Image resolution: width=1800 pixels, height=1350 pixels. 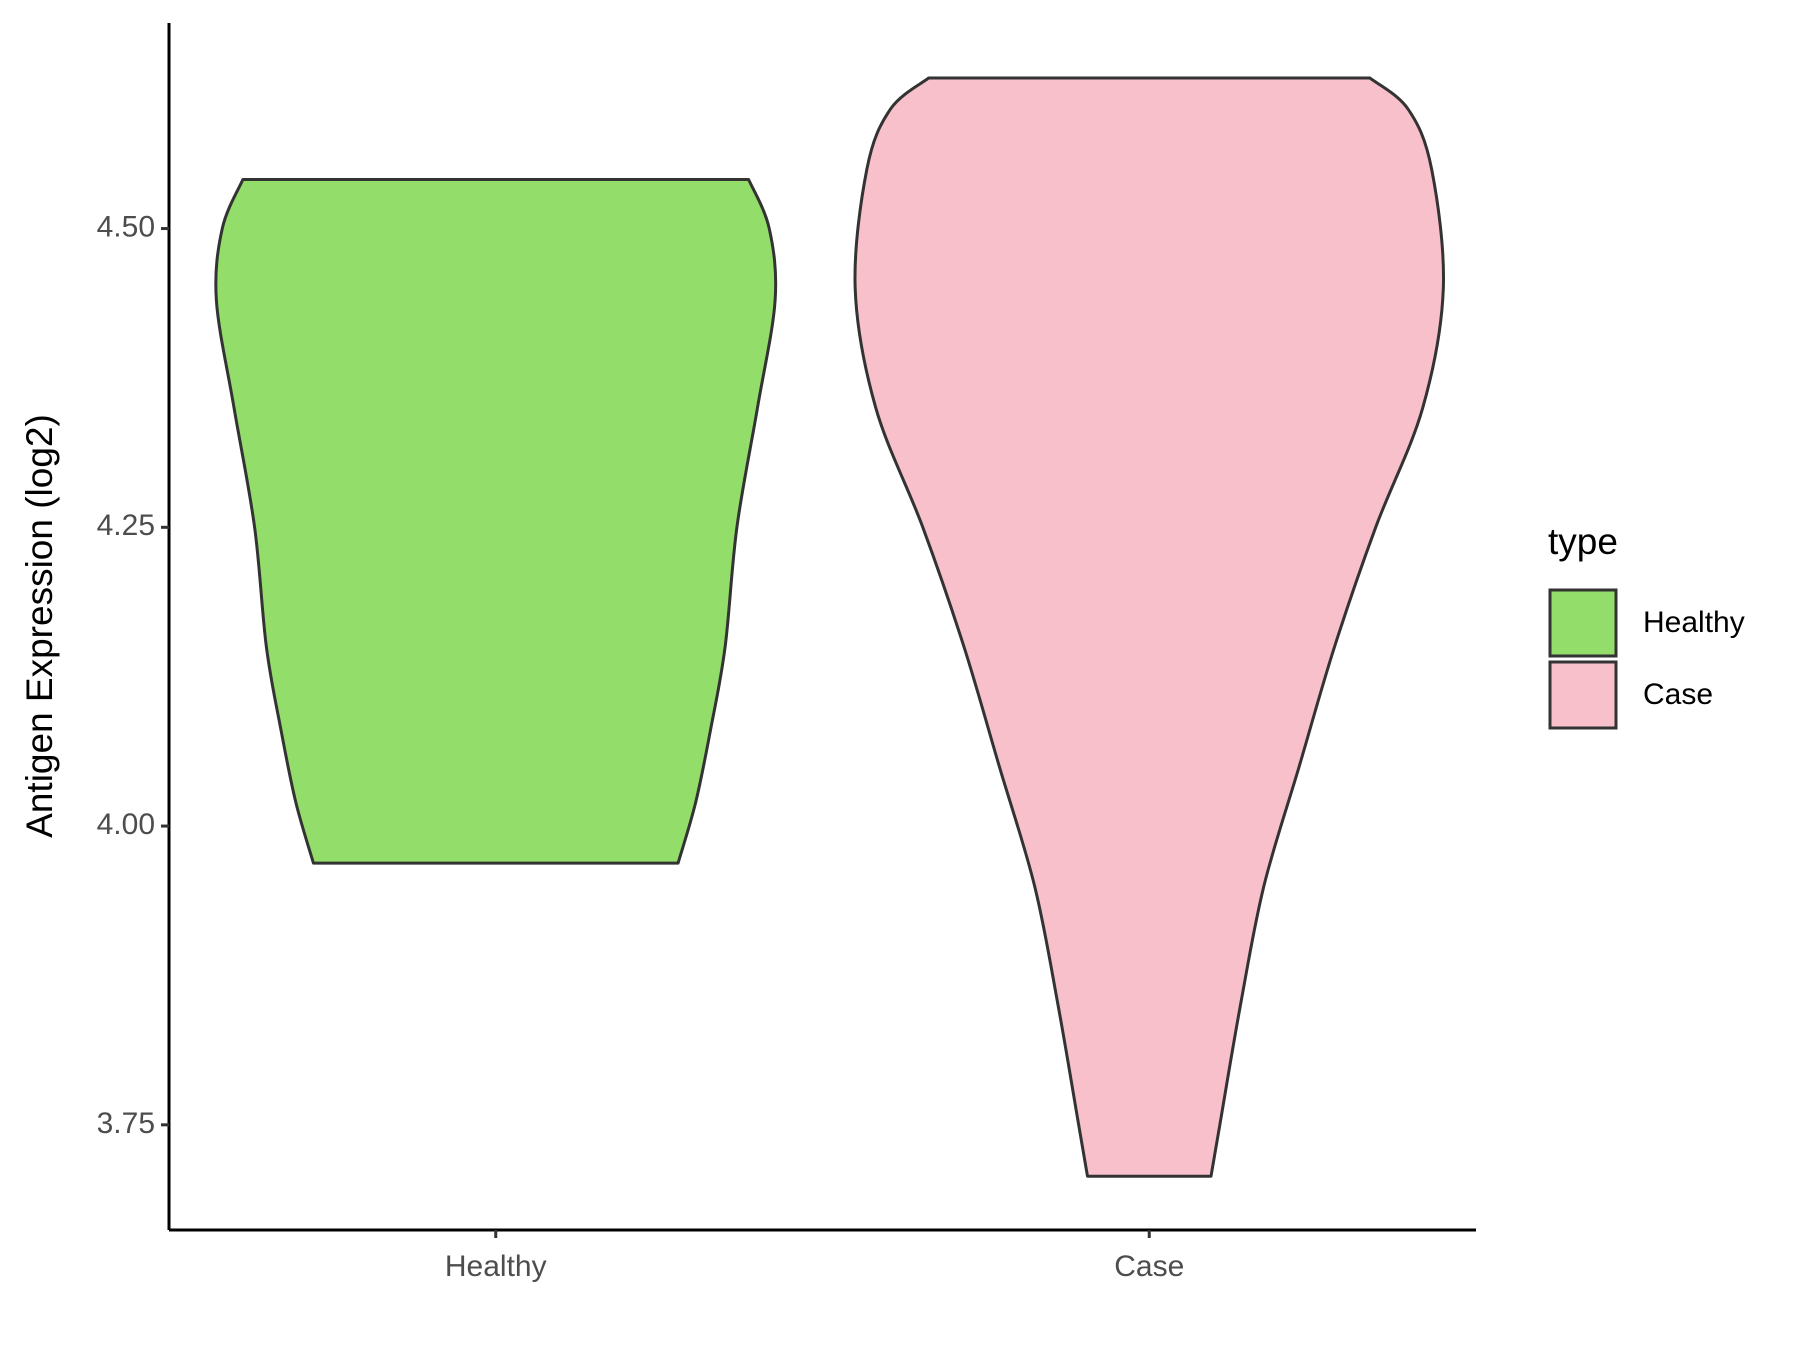 What do you see at coordinates (126, 525) in the screenshot?
I see `y-tick-label: 4.25` at bounding box center [126, 525].